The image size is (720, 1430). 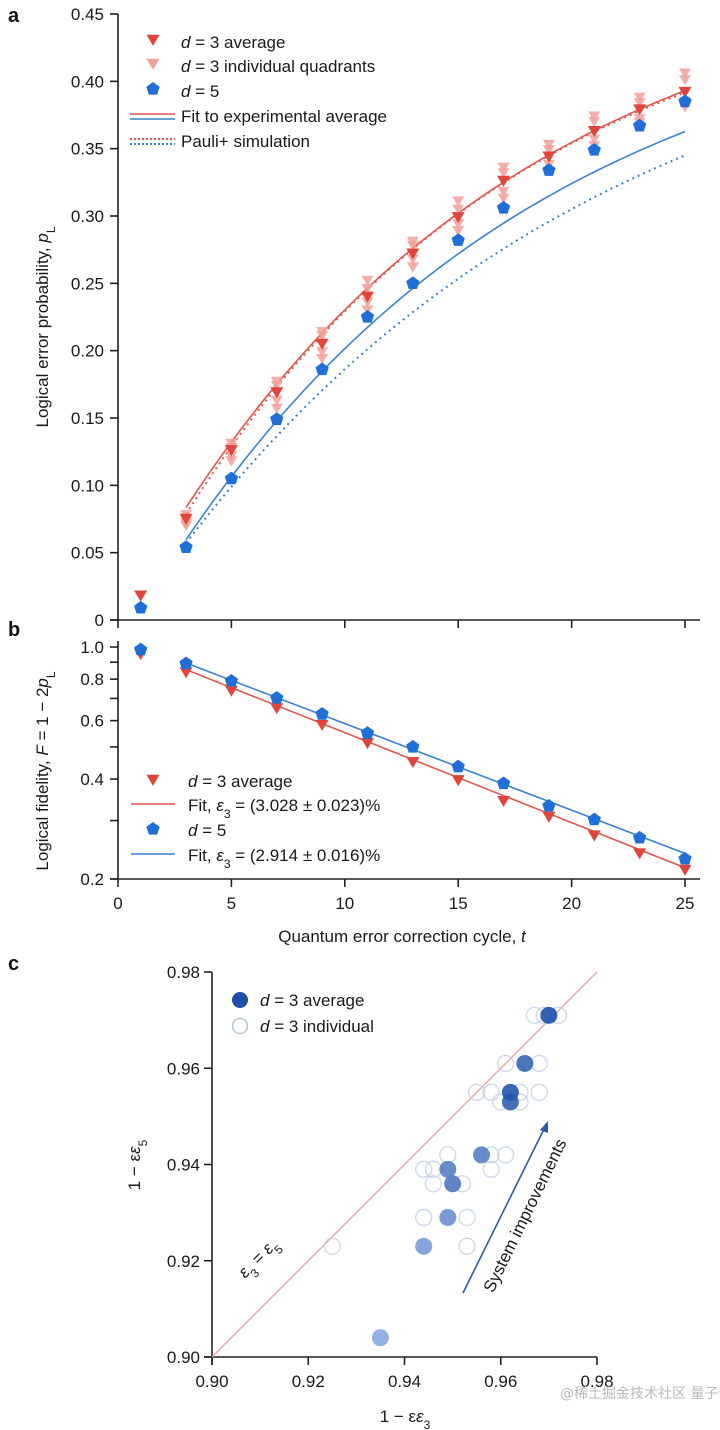 I want to click on text-span: L, so click(x=51, y=674).